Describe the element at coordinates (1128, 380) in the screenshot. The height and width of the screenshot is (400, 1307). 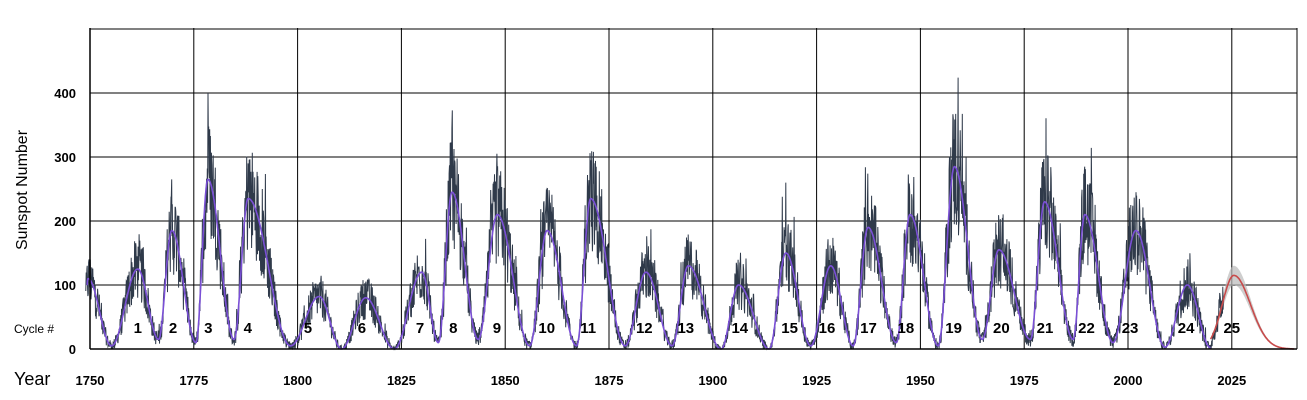
I see `x-tick-label: 2000` at that location.